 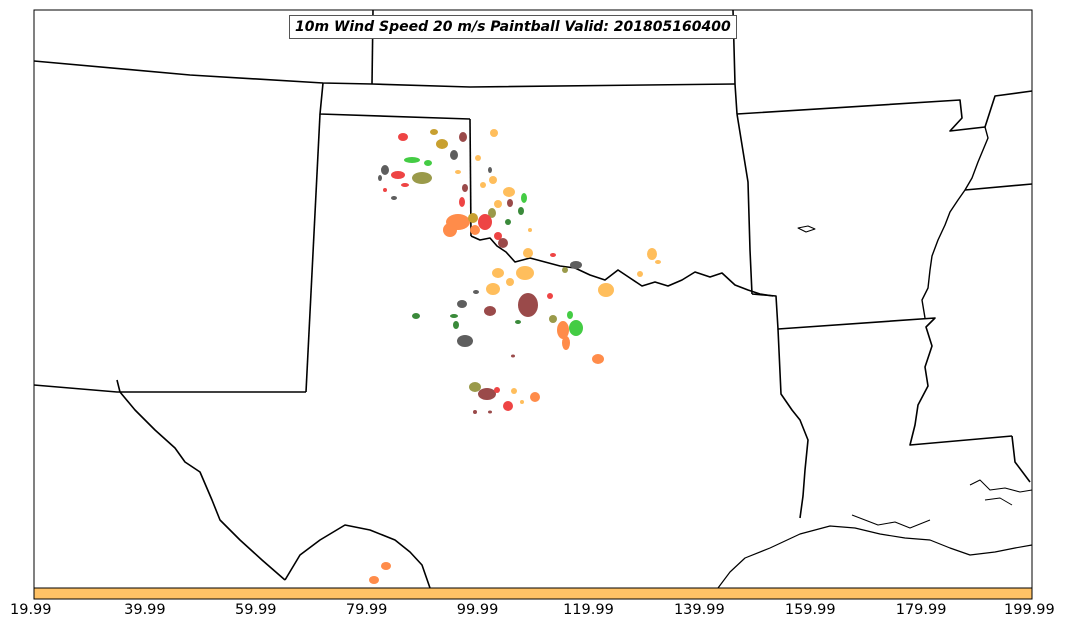 What do you see at coordinates (256, 610) in the screenshot?
I see `colorbar-tick-label: 59.99` at bounding box center [256, 610].